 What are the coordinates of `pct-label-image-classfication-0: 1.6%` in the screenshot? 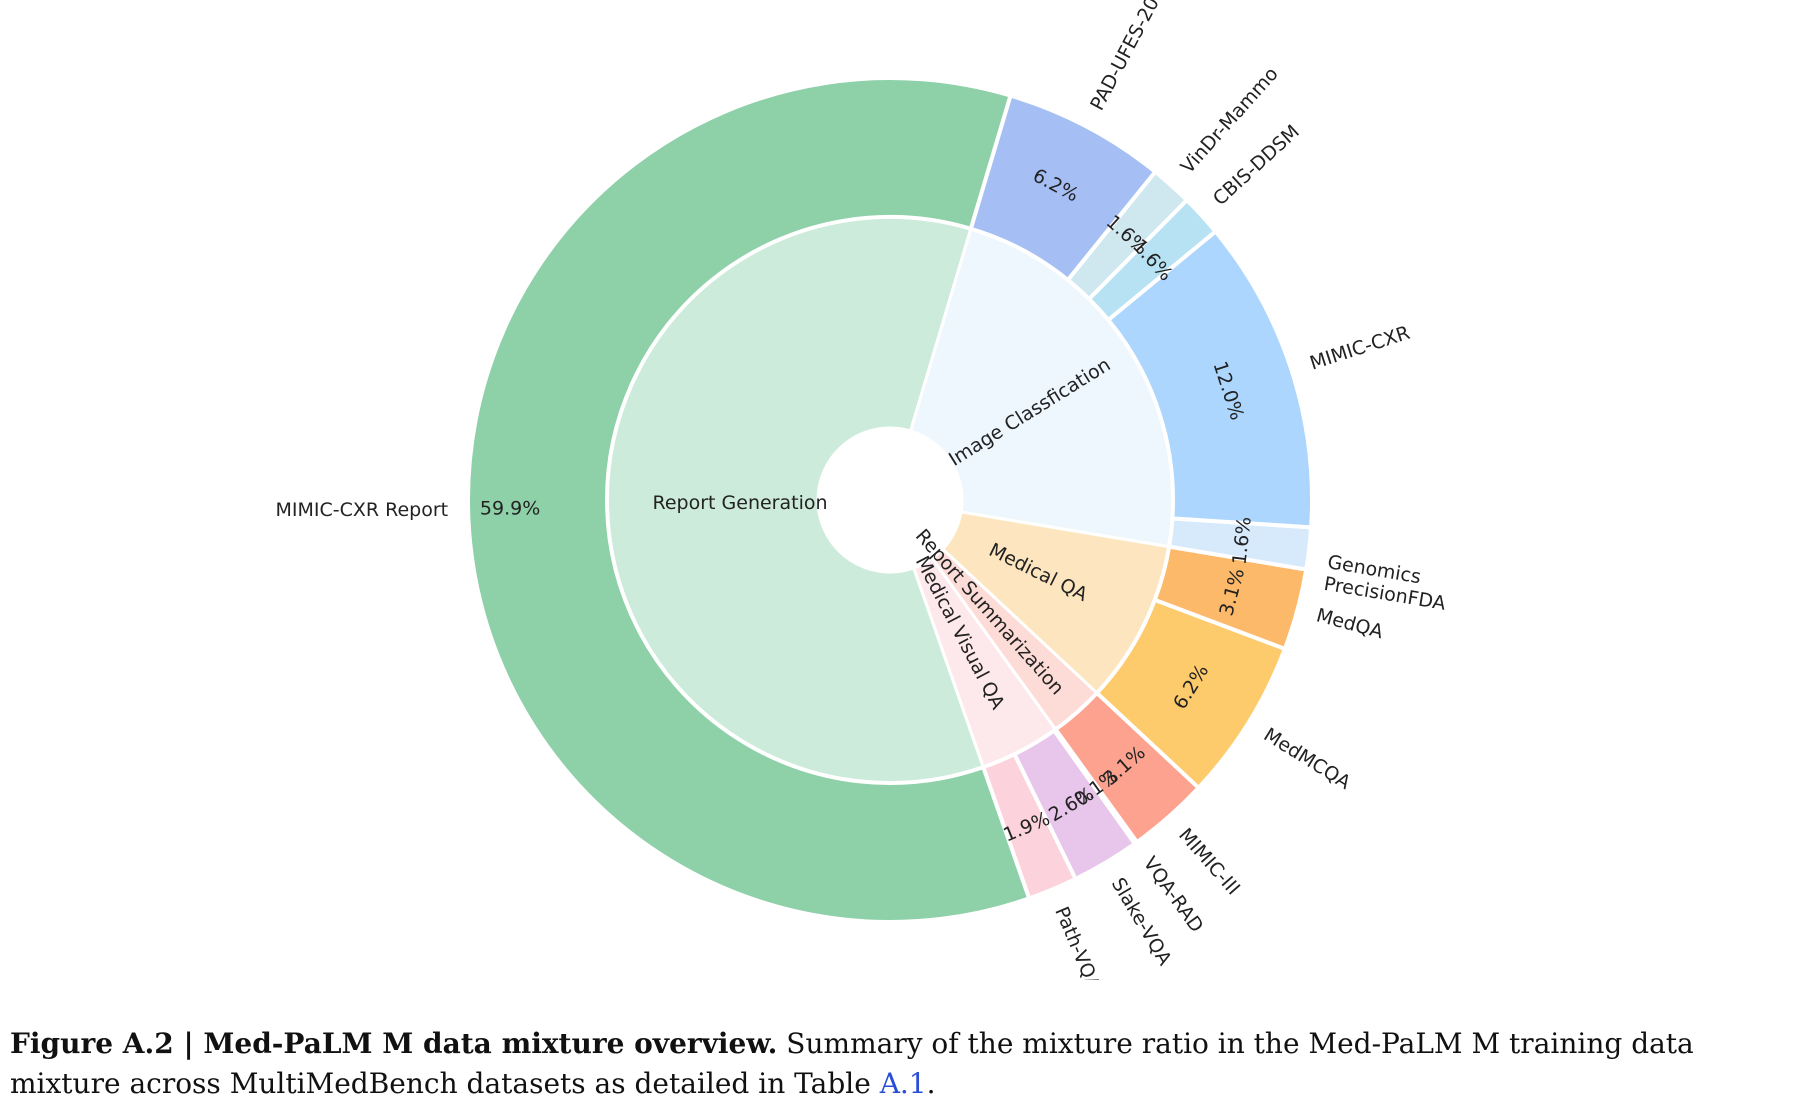 It's located at (1241, 541).